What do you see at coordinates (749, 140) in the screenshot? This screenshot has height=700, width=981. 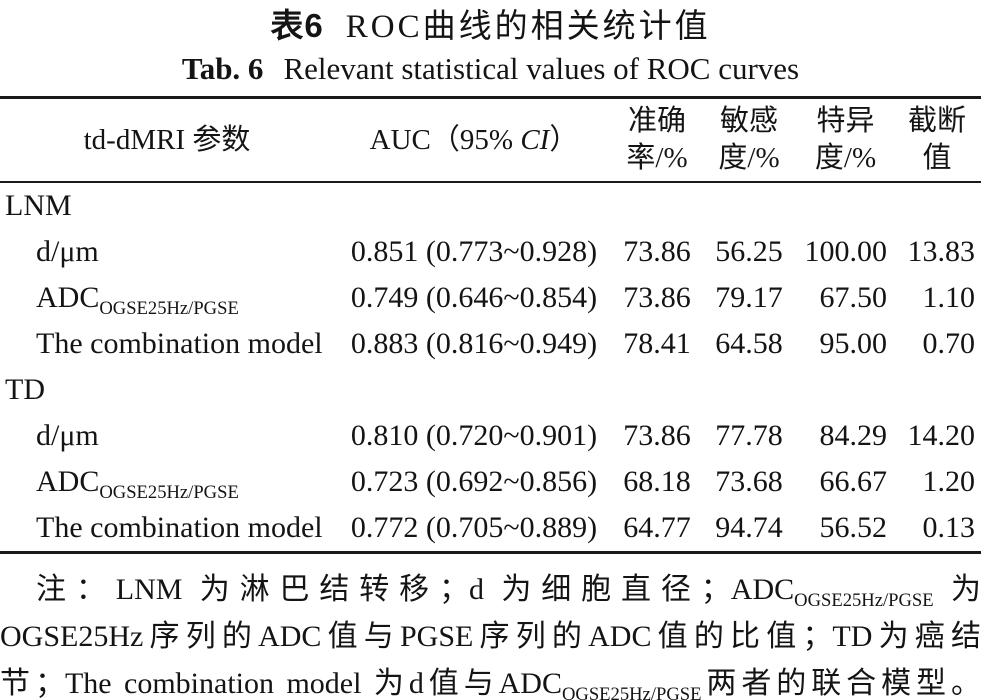 I see `header-sensitivity: 敏感 度/%` at bounding box center [749, 140].